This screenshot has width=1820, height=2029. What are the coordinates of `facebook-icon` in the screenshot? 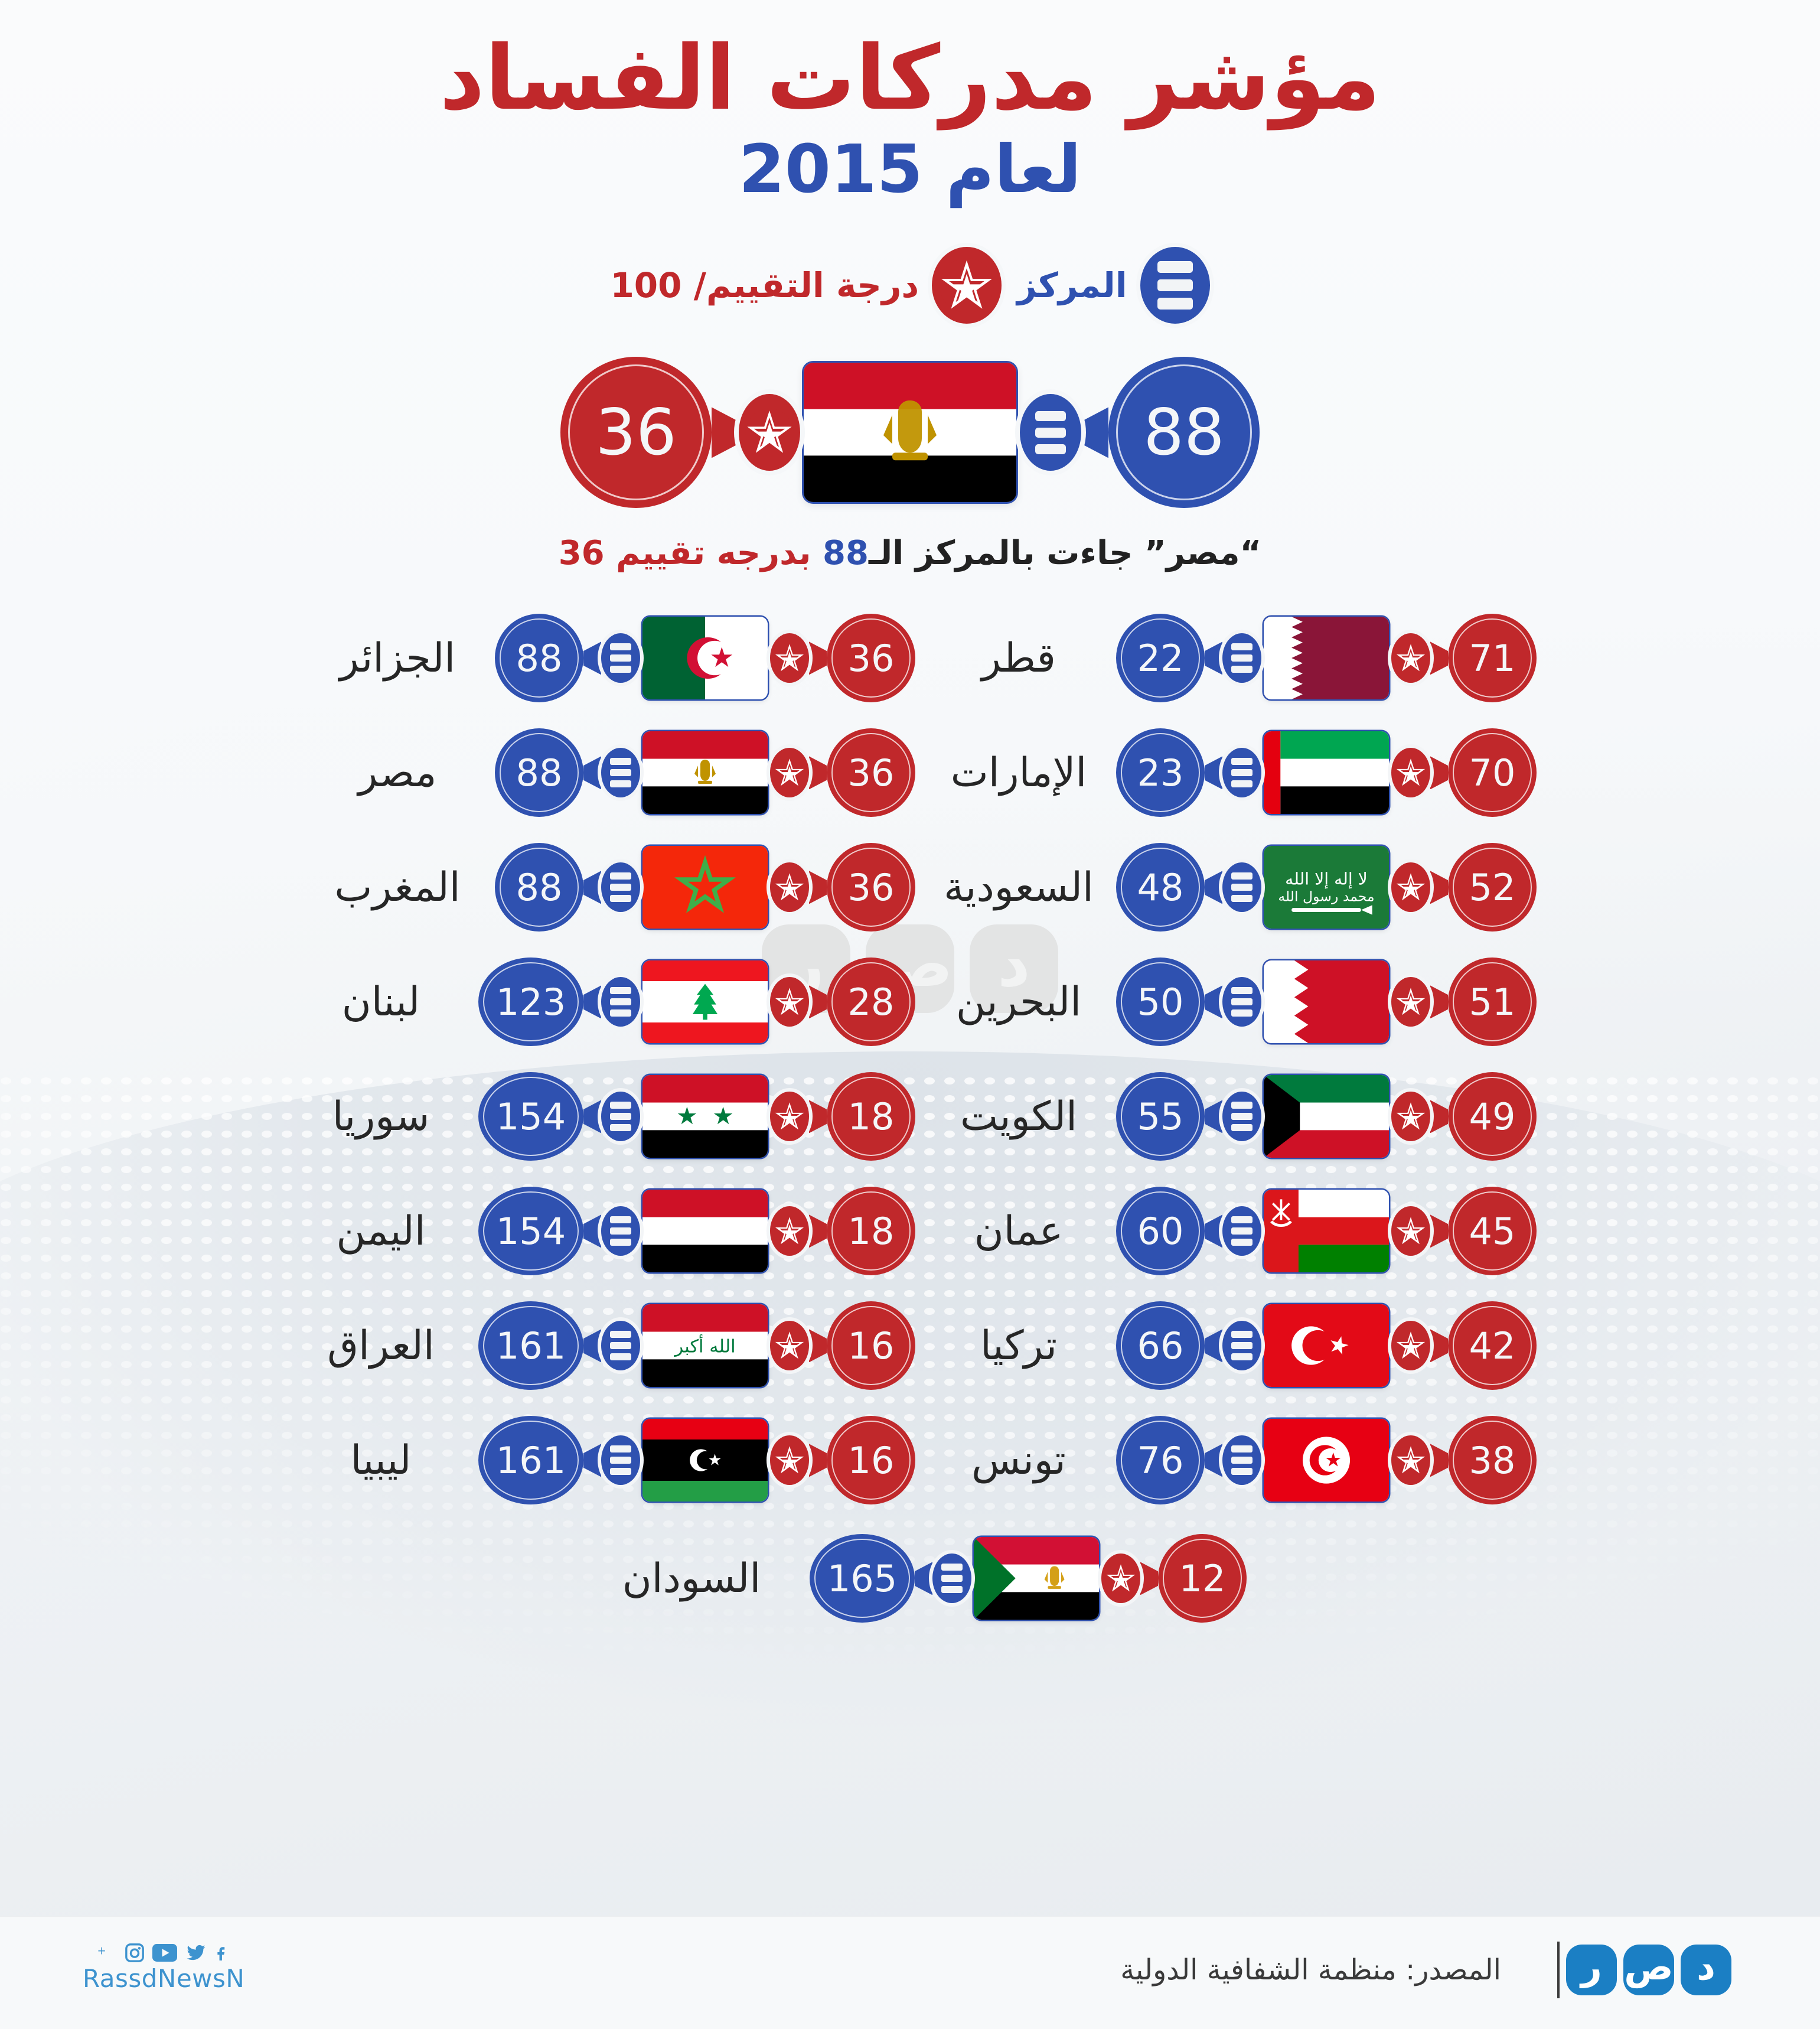 It's located at (222, 1953).